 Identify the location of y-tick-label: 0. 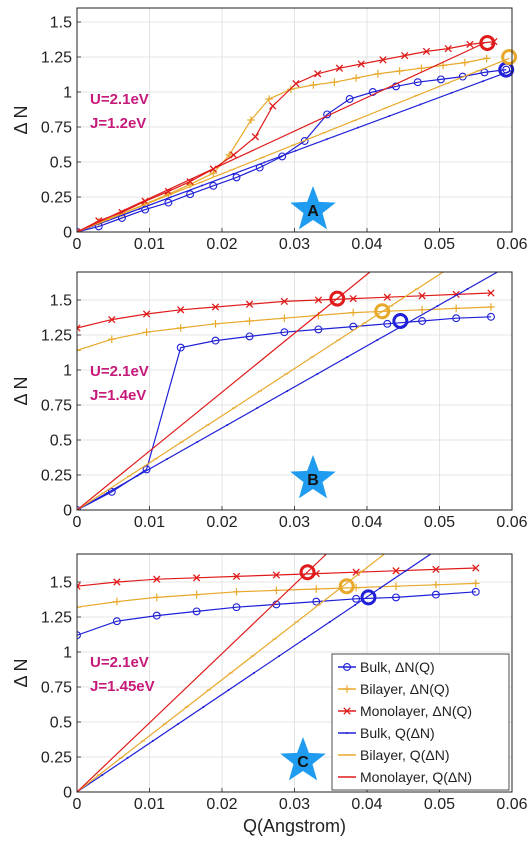
(67, 511).